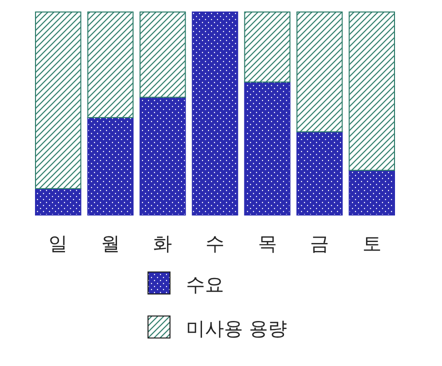 This screenshot has height=366, width=442. What do you see at coordinates (372, 244) in the screenshot?
I see `x-tick-label: 토` at bounding box center [372, 244].